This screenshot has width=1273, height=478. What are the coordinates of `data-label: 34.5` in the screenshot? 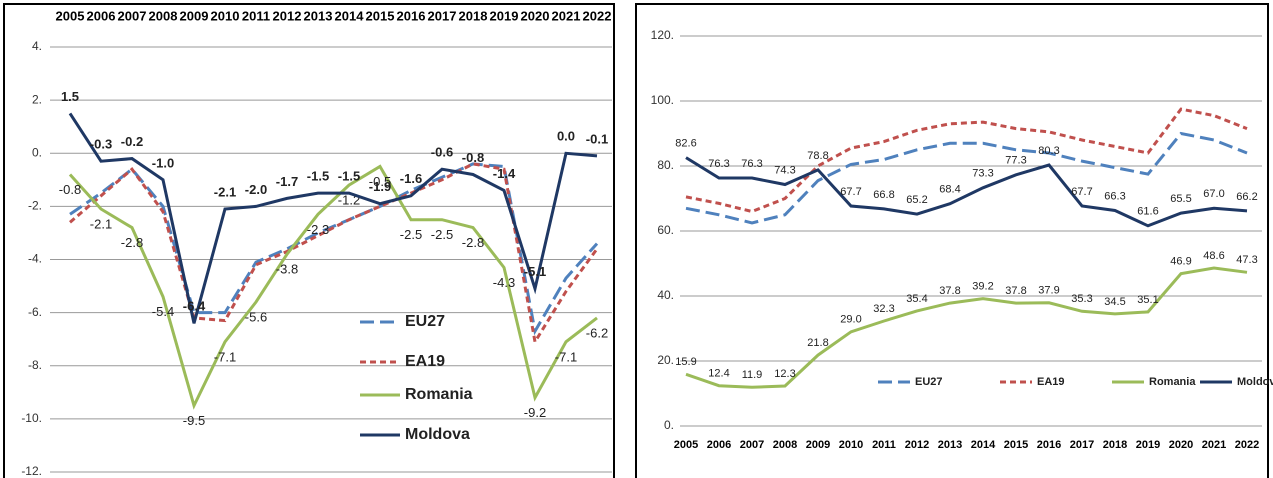 It's located at (1114, 302).